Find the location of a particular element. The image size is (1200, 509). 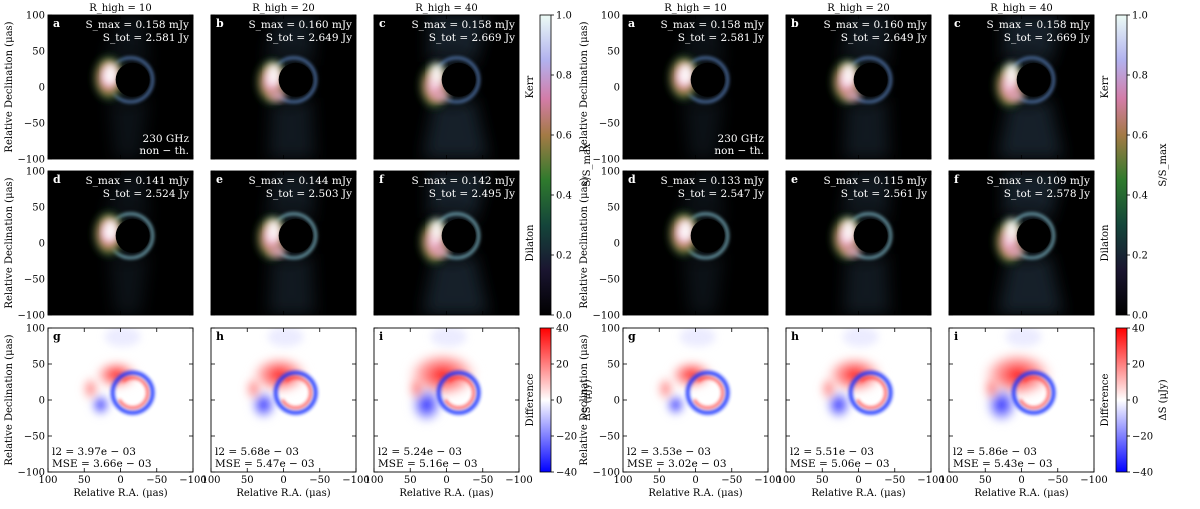

smax-label: S_max = 0.109 mJy is located at coordinates (1038, 181).